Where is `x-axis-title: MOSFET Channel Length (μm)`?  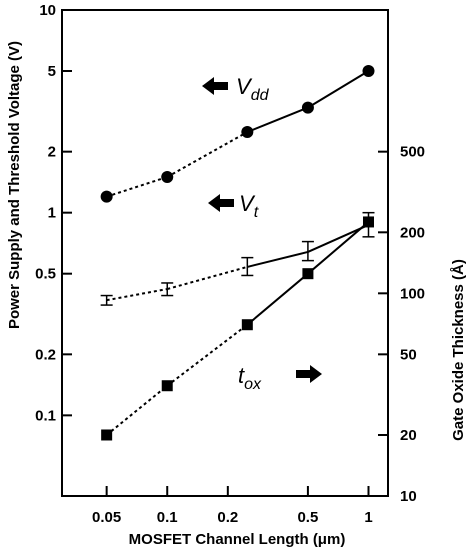
x-axis-title: MOSFET Channel Length (μm) is located at coordinates (237, 539).